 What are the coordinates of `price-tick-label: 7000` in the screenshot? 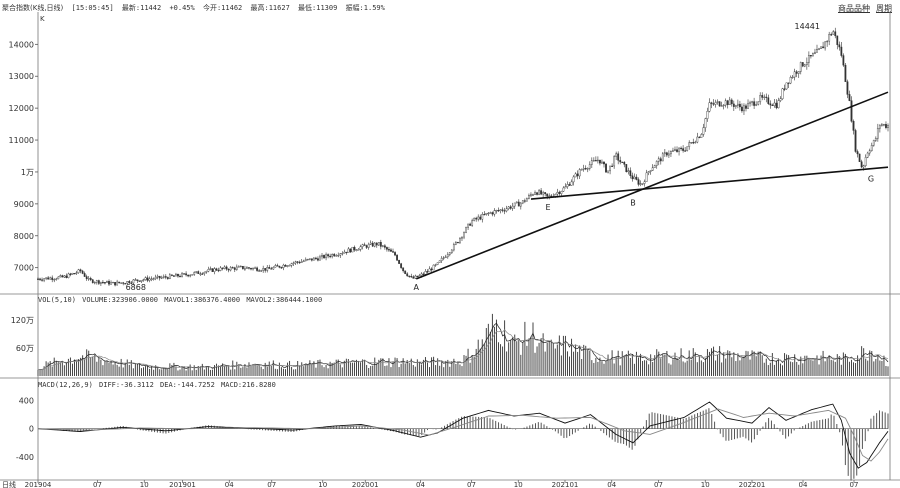 It's located at (24, 268).